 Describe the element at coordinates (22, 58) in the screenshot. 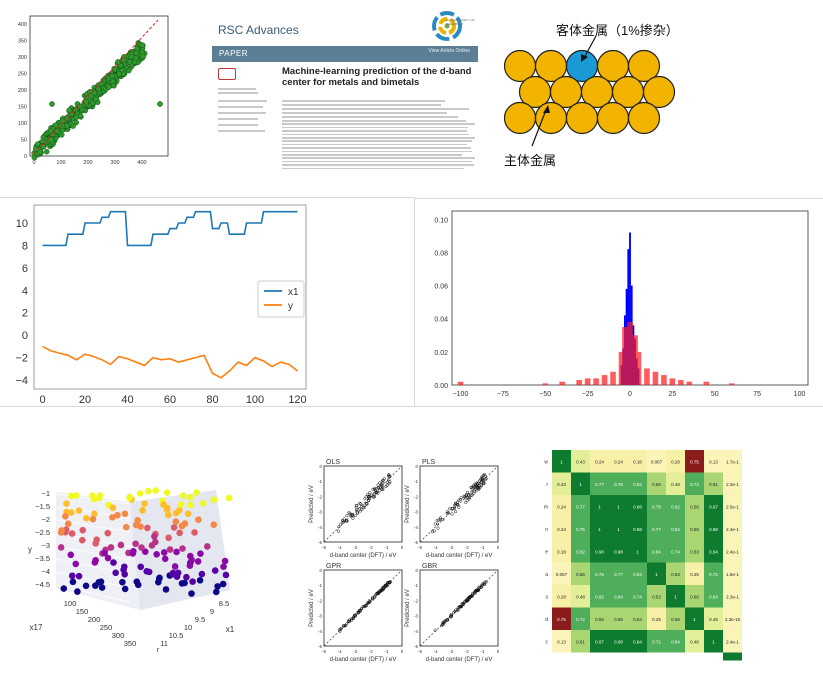

I see `y-tick-label: 300` at that location.